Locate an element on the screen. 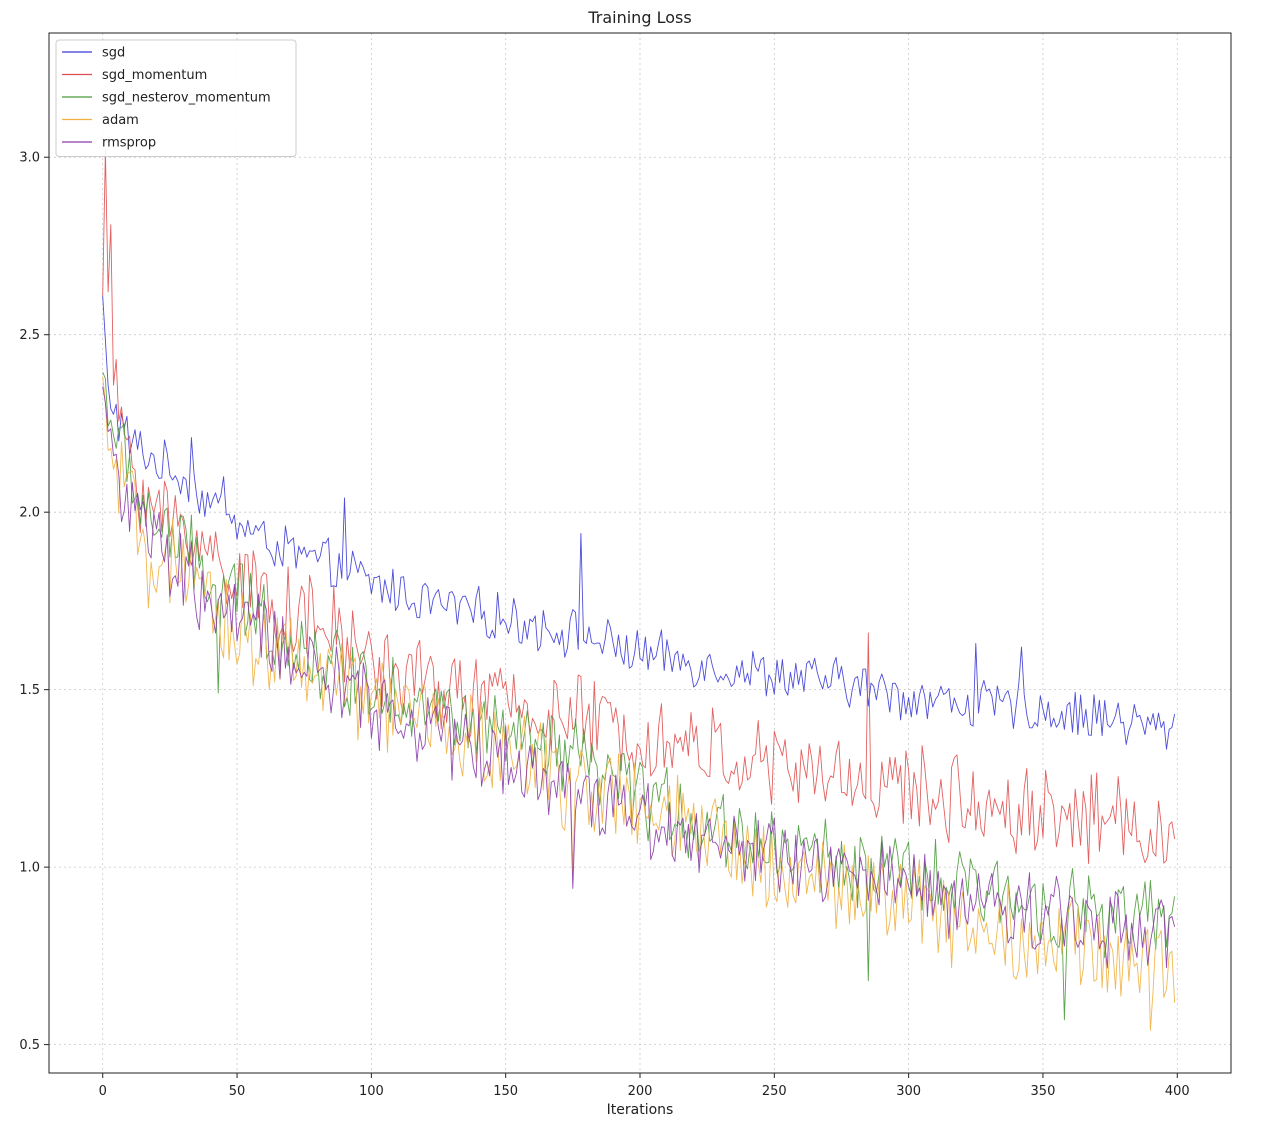  x-axis-ticks: 0 50 100 150 200 250 300 350 400 is located at coordinates (644, 1086).